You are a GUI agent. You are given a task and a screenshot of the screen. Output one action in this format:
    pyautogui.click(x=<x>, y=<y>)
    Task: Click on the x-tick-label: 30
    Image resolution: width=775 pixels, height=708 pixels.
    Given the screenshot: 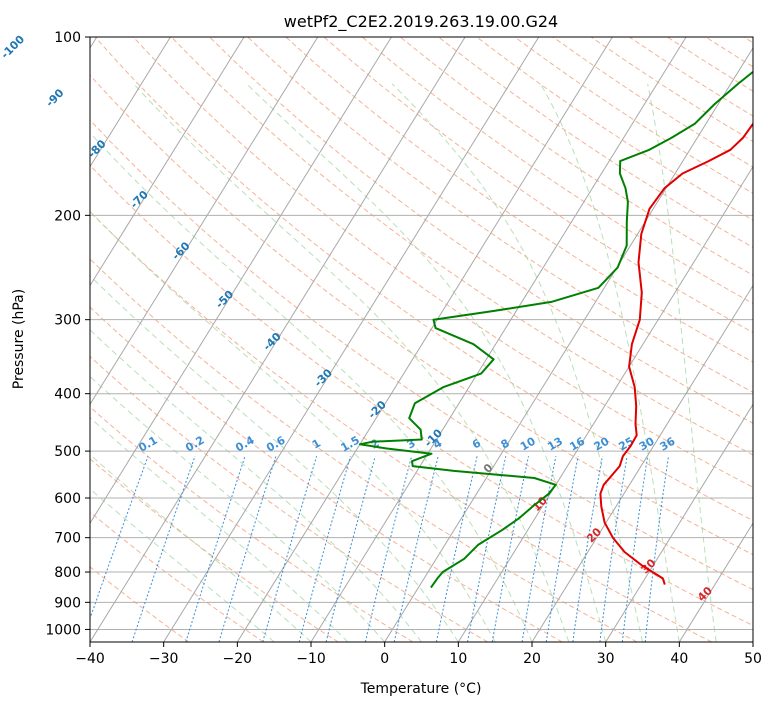 What is the action you would take?
    pyautogui.click(x=606, y=659)
    